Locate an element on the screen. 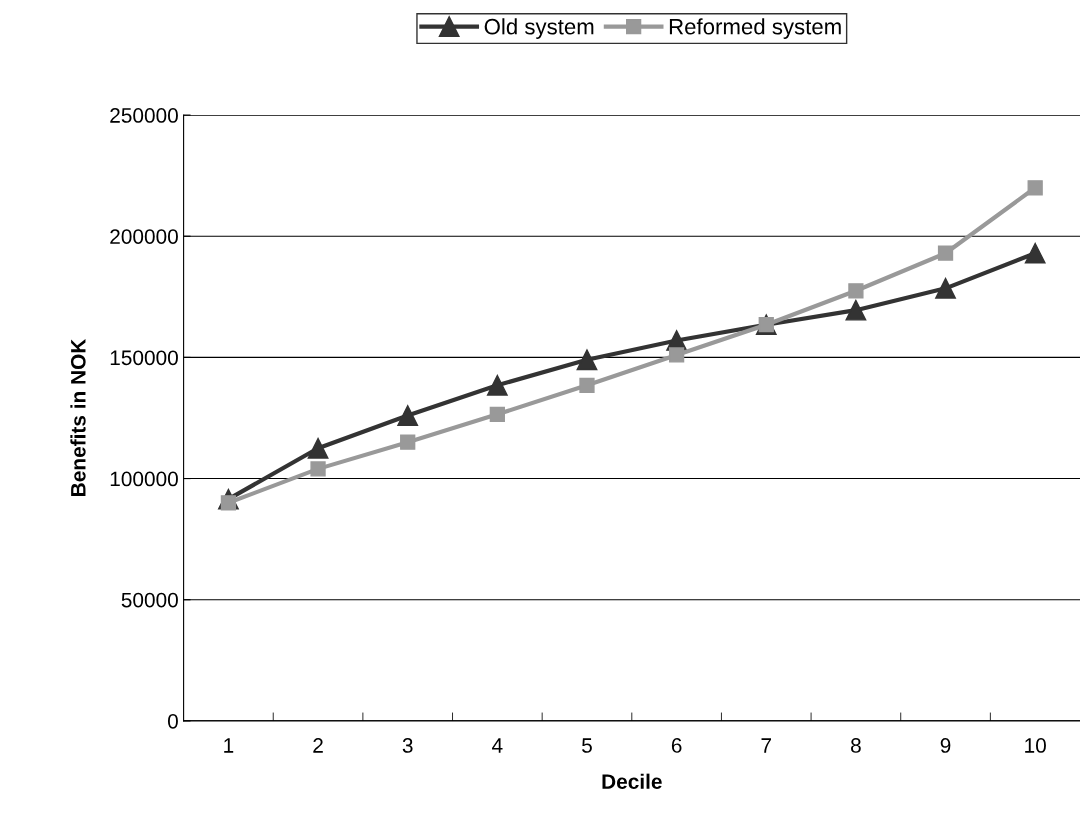 The height and width of the screenshot is (822, 1080). x-axis-title: Decile is located at coordinates (632, 781).